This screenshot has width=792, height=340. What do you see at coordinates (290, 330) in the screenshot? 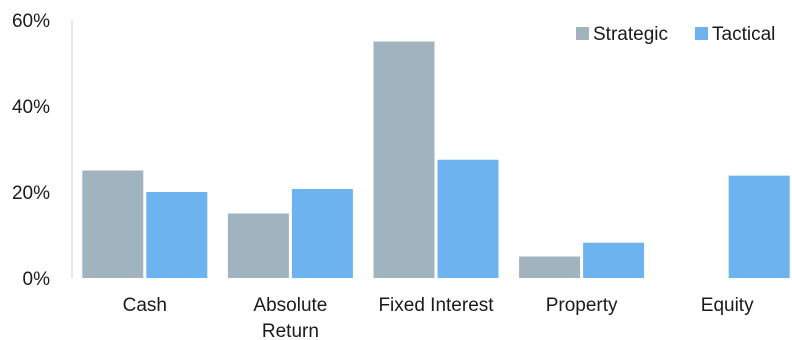
I see `category-label: Return` at bounding box center [290, 330].